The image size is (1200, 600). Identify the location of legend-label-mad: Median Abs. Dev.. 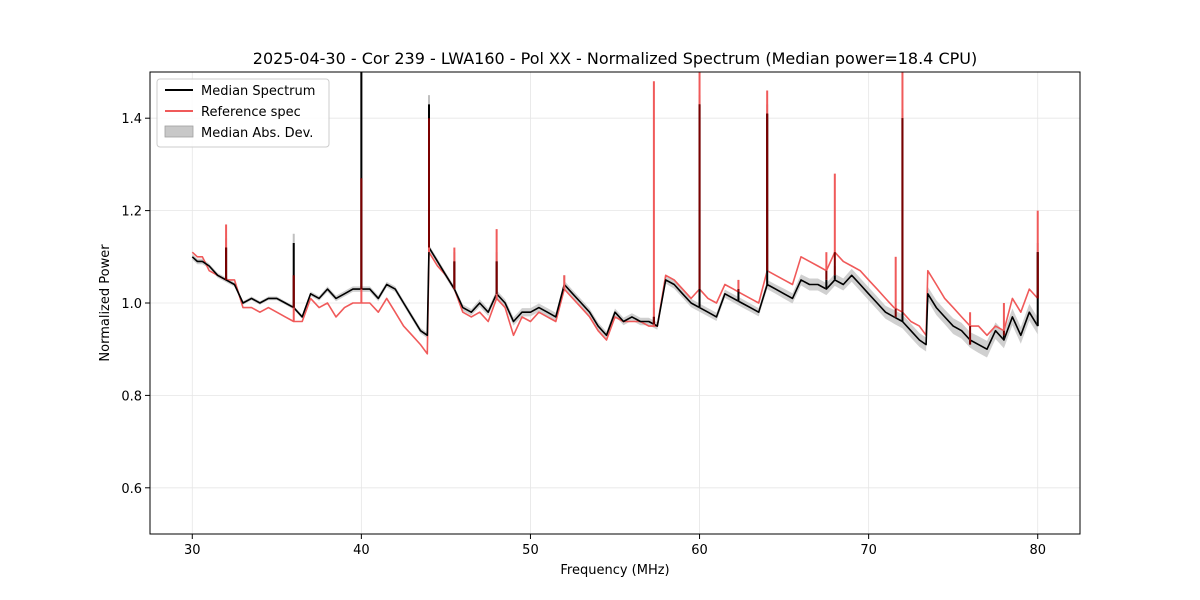
(257, 133).